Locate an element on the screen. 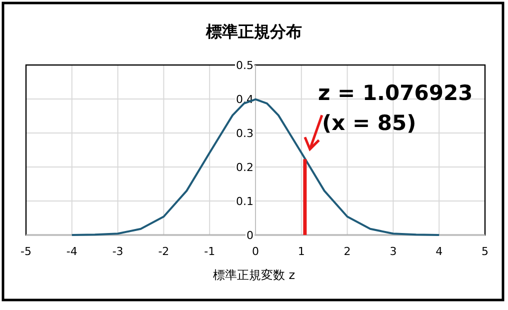  y-tick-label: 0.3 is located at coordinates (245, 133).